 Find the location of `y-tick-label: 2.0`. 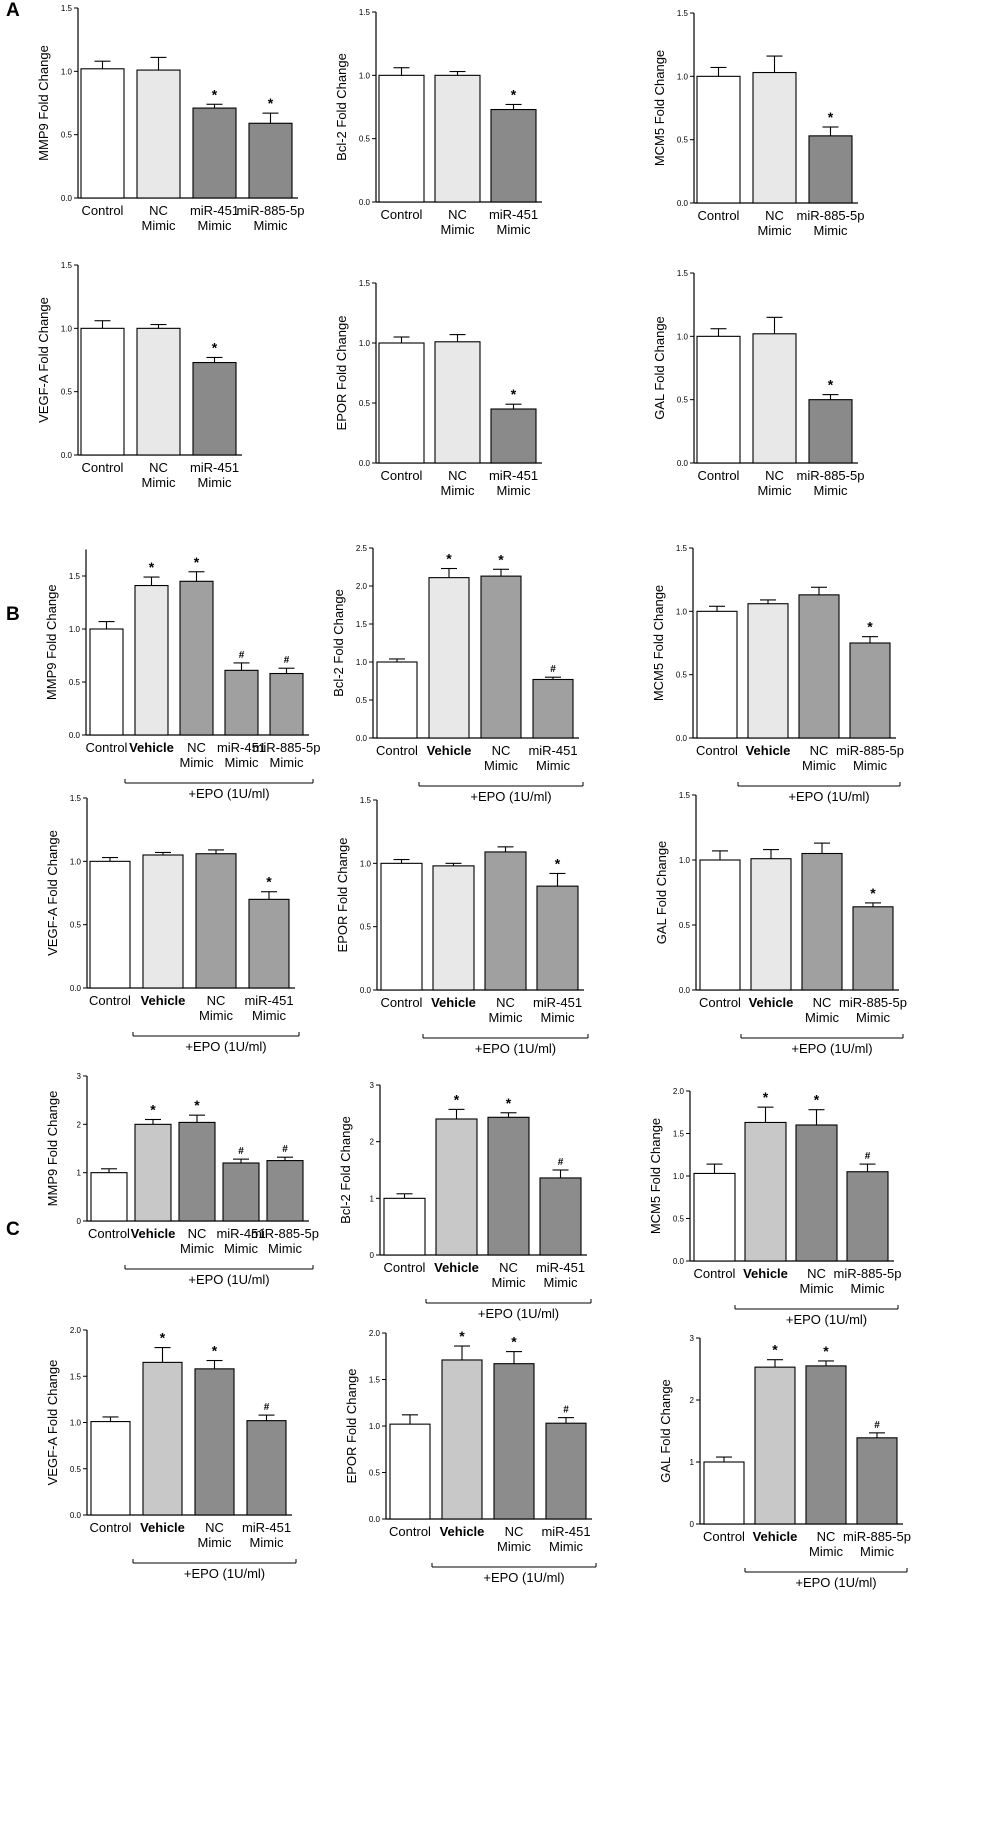

y-tick-label: 2.0 is located at coordinates (76, 1330).